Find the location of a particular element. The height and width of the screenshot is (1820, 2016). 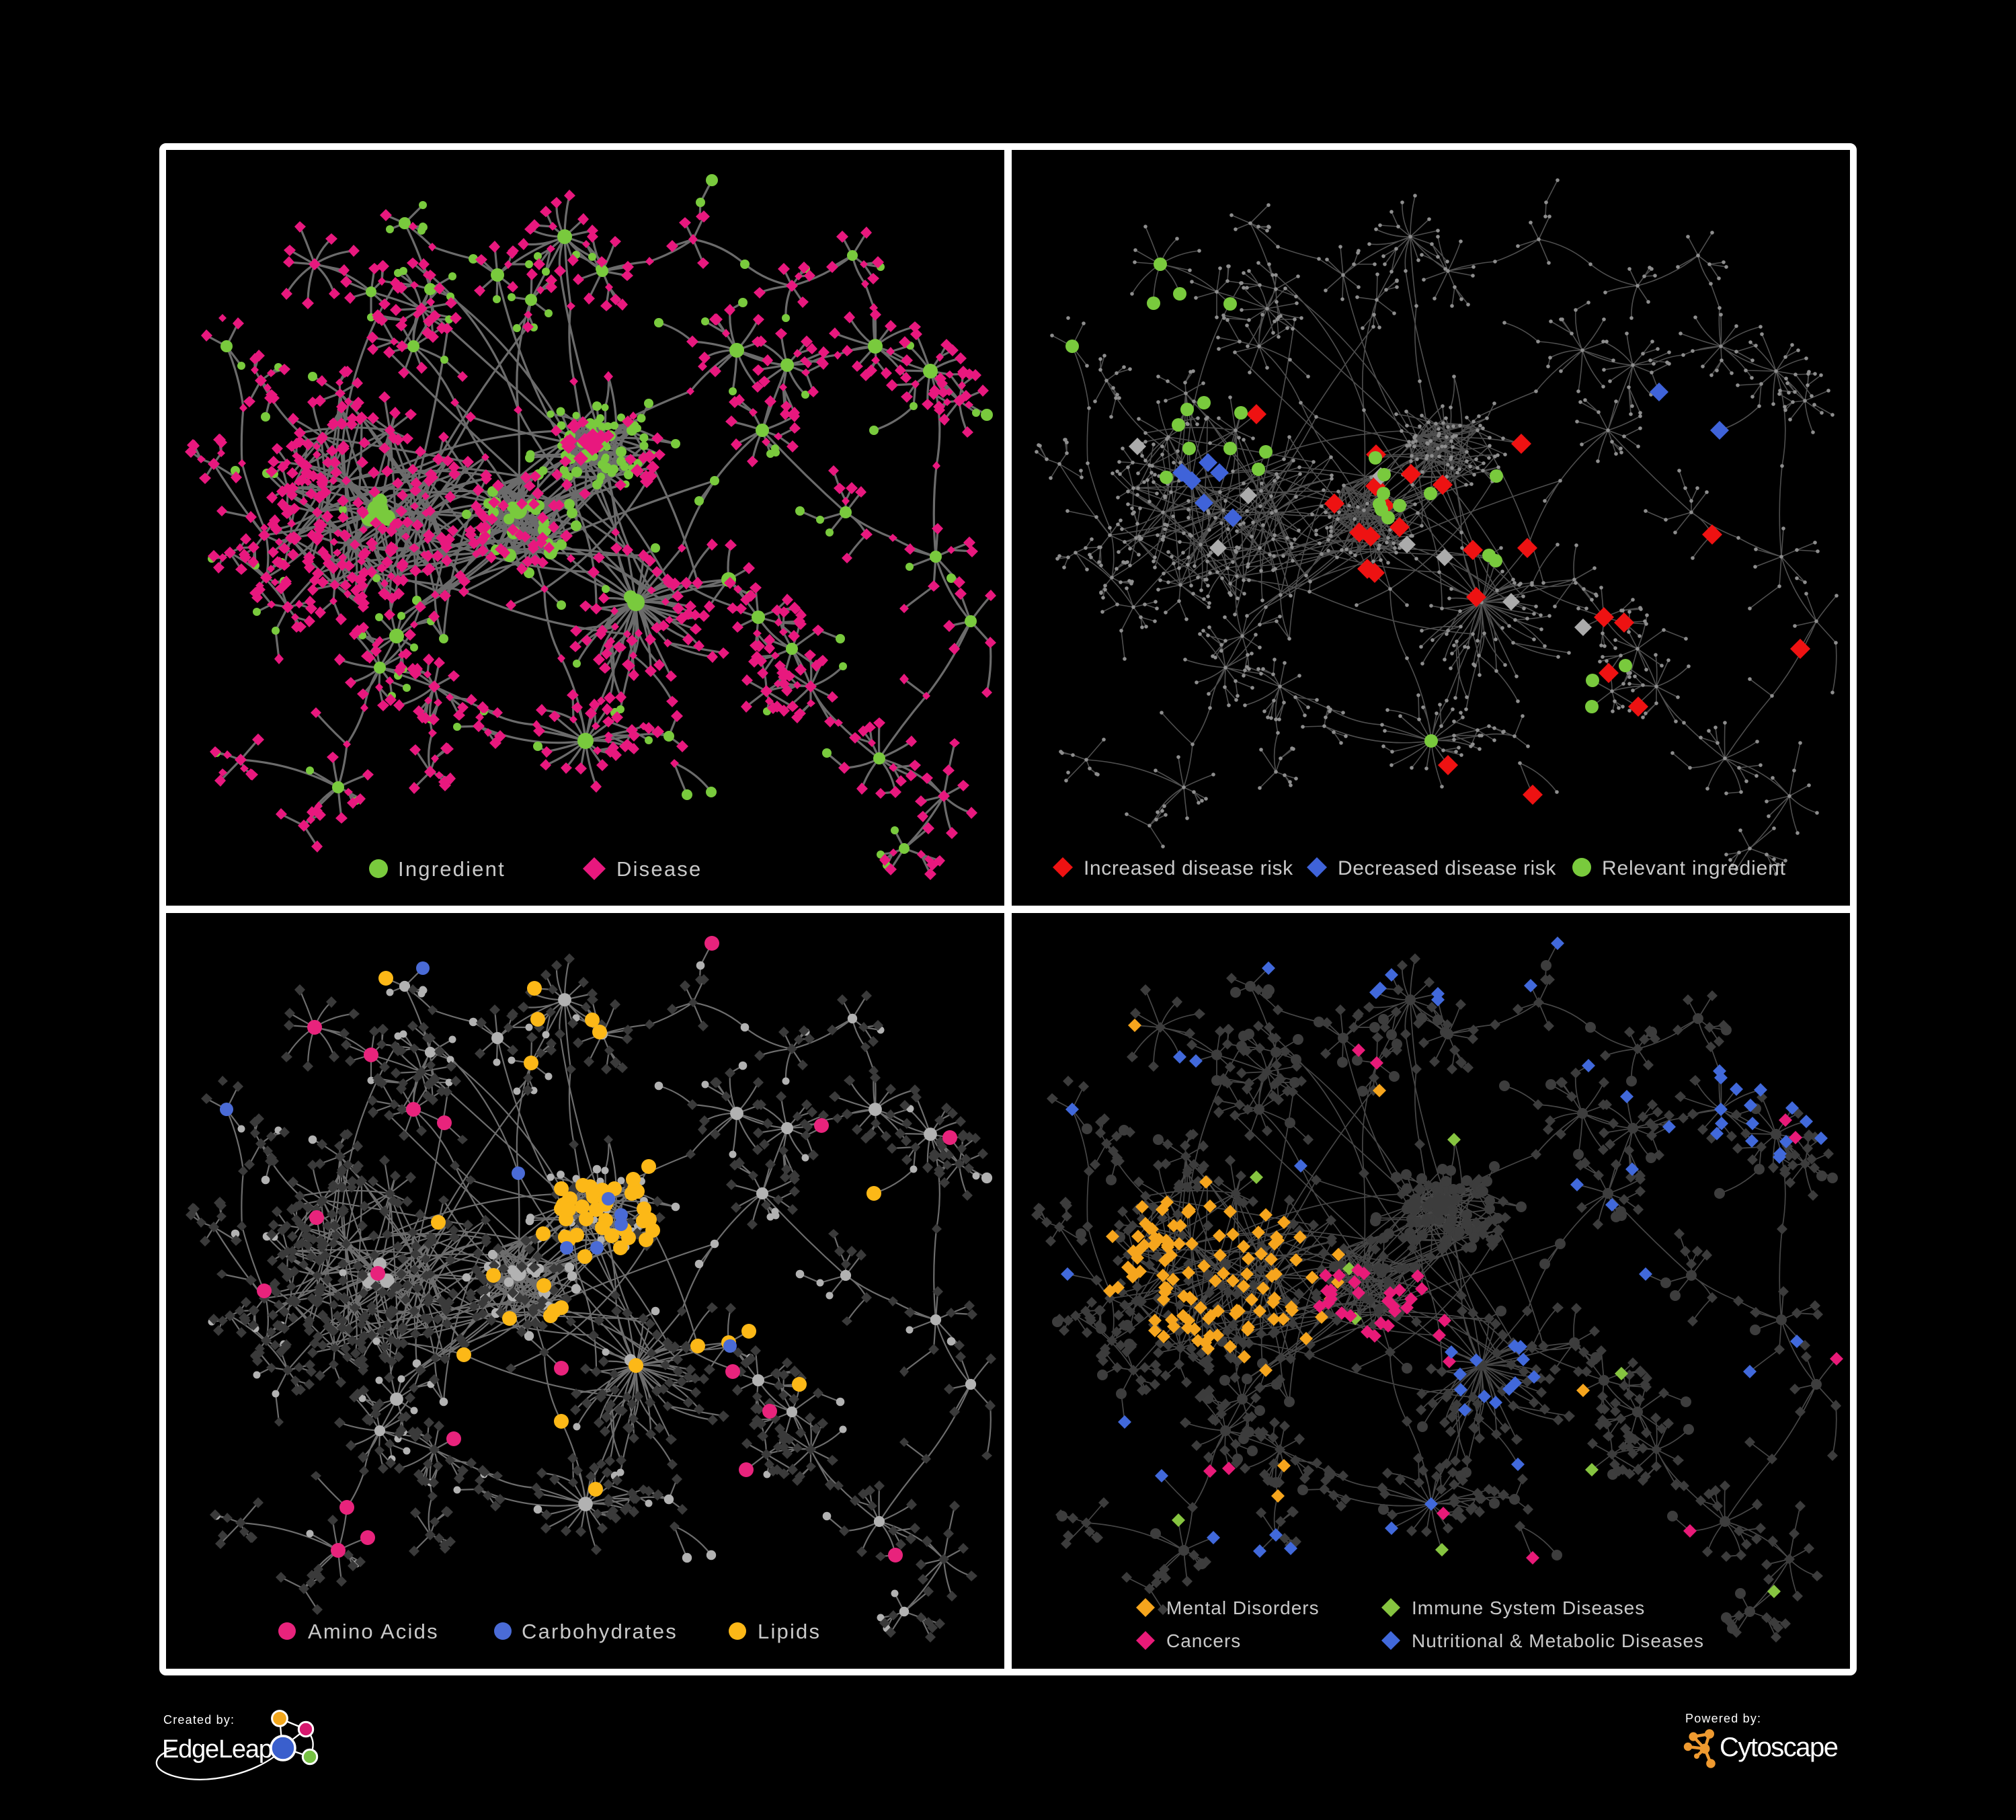

svg-text: Decreased disease risk is located at coordinates (1447, 868).